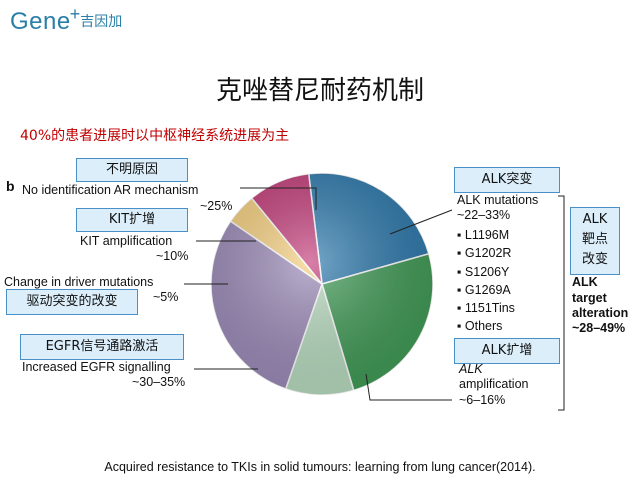  Describe the element at coordinates (155, 136) in the screenshot. I see `slide-subtitle: 40%的患者进展时以中枢神经系统进展为主` at that location.